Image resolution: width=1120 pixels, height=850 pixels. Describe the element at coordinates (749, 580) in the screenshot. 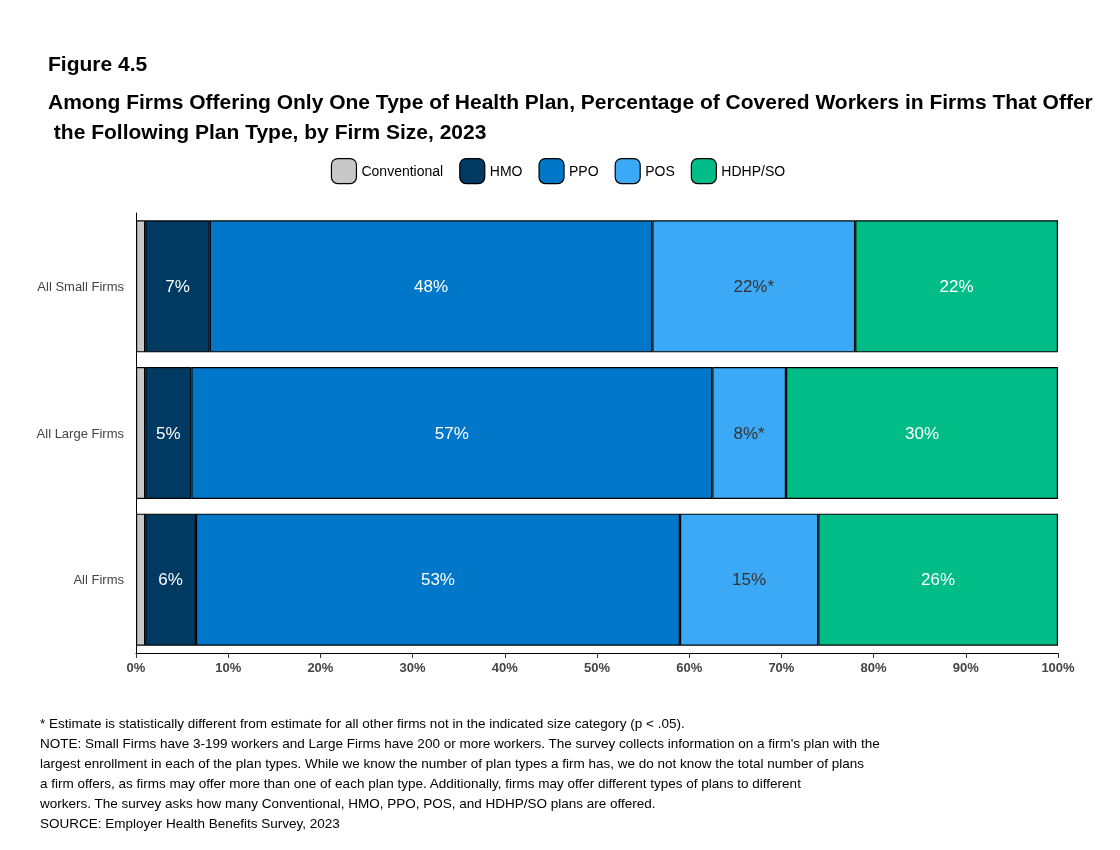

I see `data-label: 15%` at that location.